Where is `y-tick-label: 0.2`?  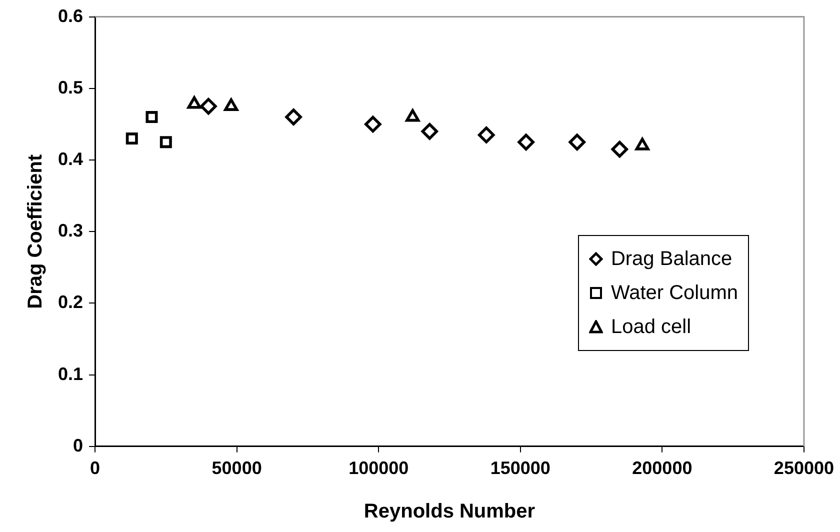 y-tick-label: 0.2 is located at coordinates (71, 302).